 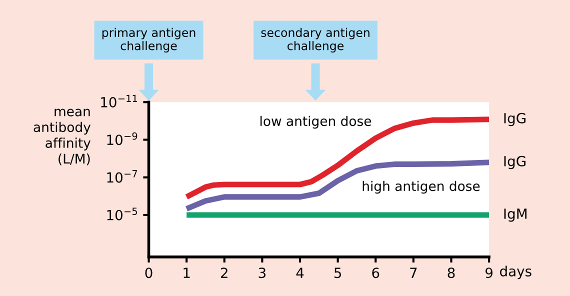 I want to click on y-tick-label: 10$^{−9}$, so click(x=122, y=139).